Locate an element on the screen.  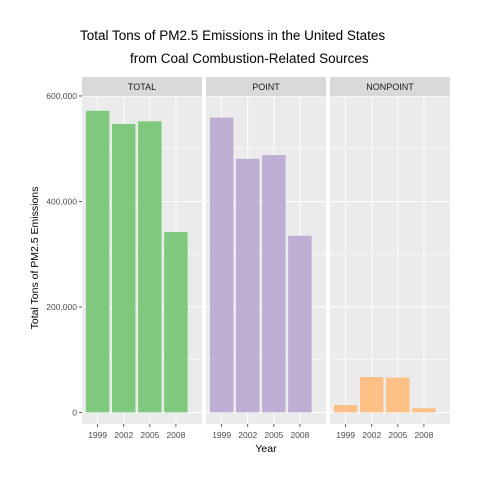
x-axis-title: Year is located at coordinates (266, 449).